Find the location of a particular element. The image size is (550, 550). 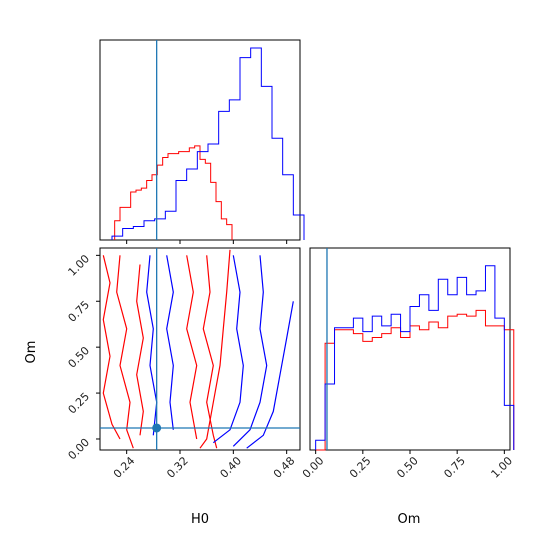

right-xtick-label-0: 0.00 is located at coordinates (313, 467).